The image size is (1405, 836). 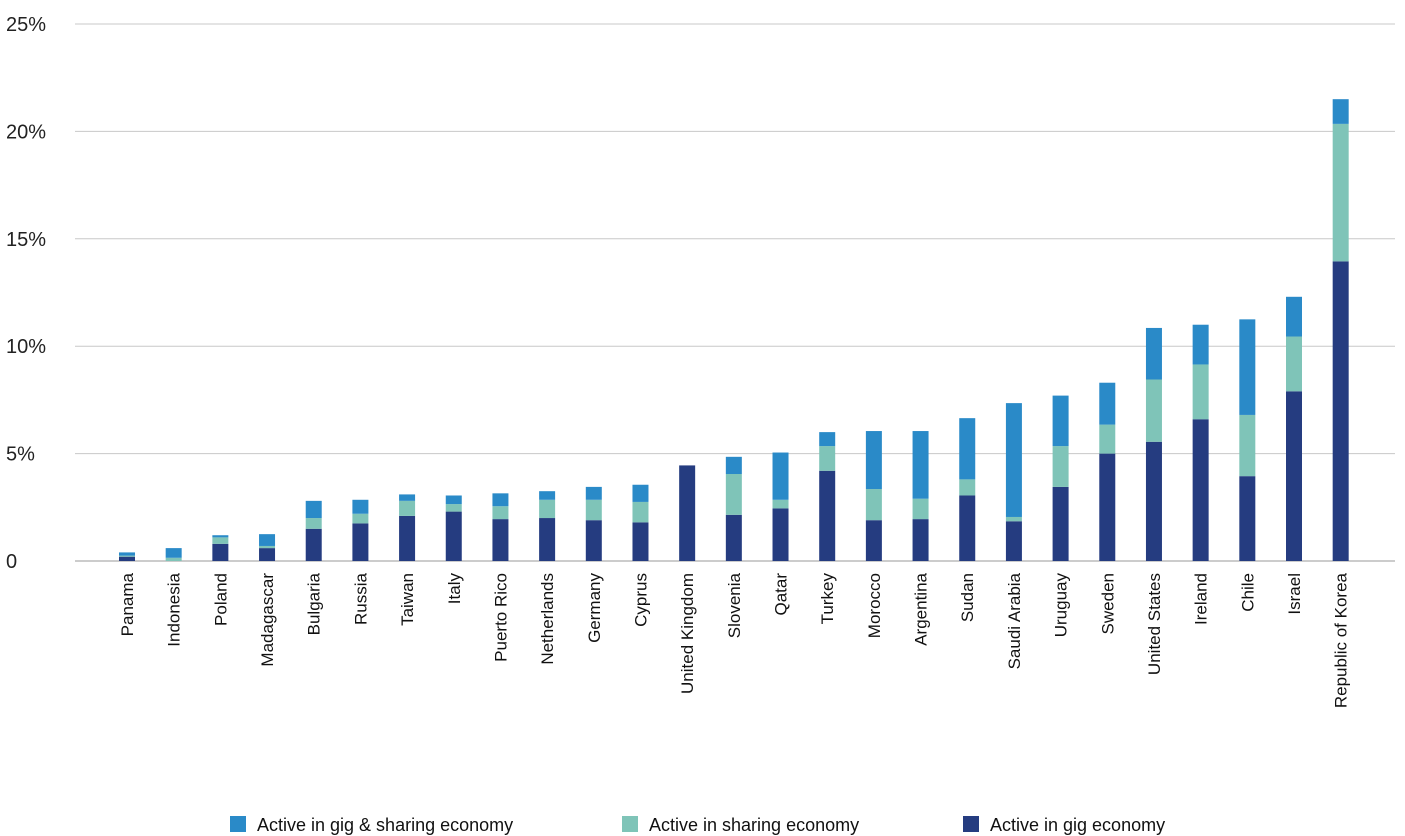 I want to click on x-tick-label: Morocco, so click(x=874, y=605).